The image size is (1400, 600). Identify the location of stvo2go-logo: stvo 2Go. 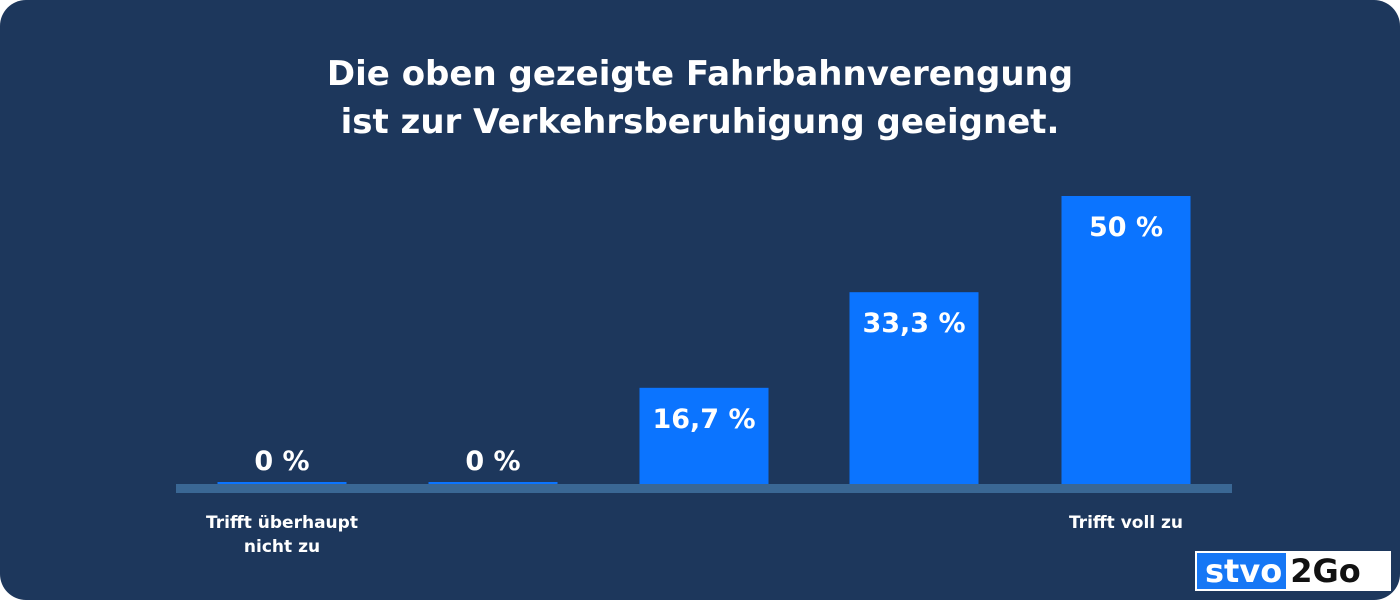
(1293, 571).